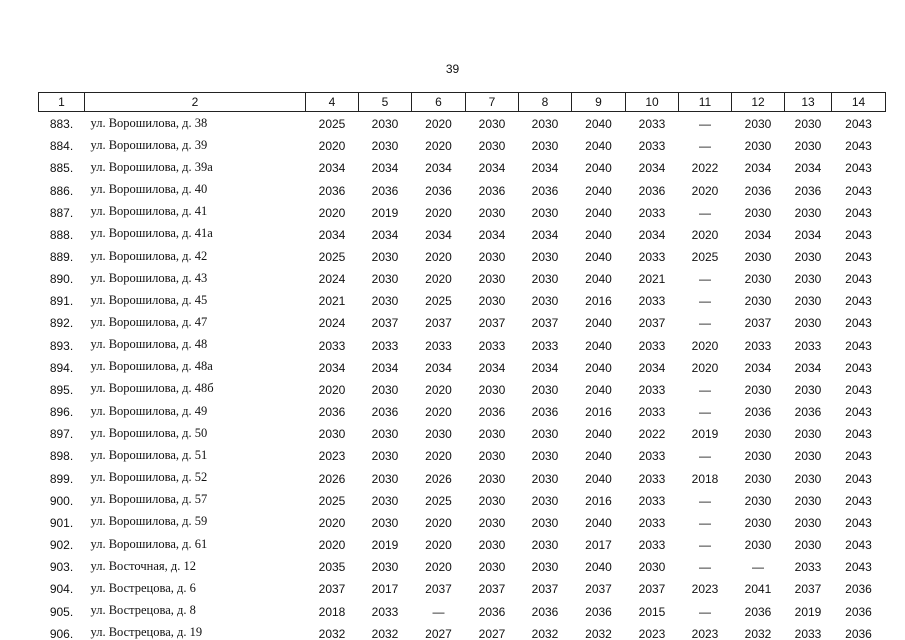 Image resolution: width=905 pixels, height=640 pixels. I want to click on table-cell: 883., so click(61, 124).